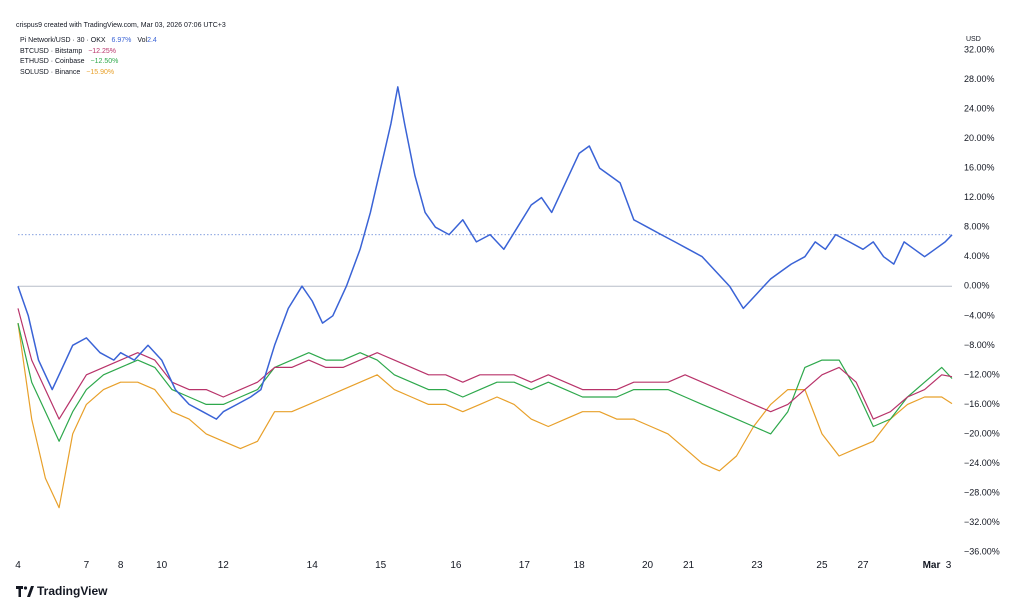 This screenshot has height=606, width=1024. What do you see at coordinates (88, 62) in the screenshot?
I see `legend-eth: ETHUSD · Coinbase −12.50%` at bounding box center [88, 62].